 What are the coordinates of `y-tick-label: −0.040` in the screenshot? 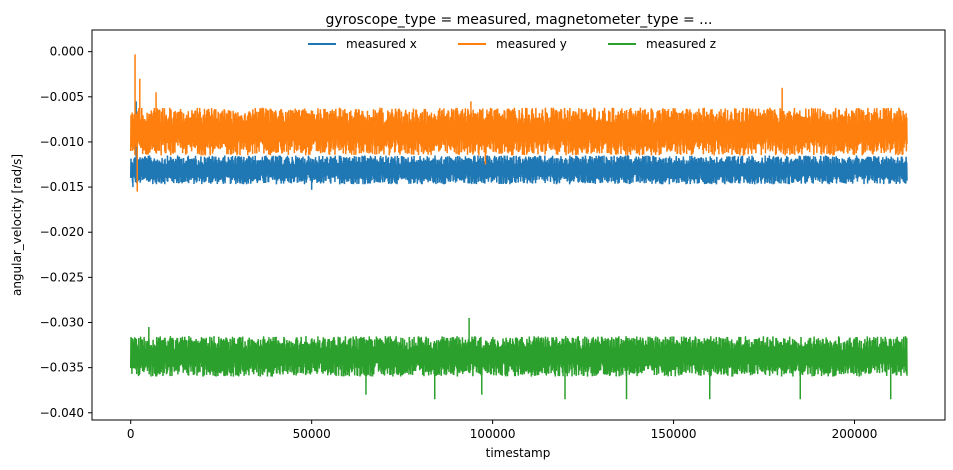 It's located at (62, 413).